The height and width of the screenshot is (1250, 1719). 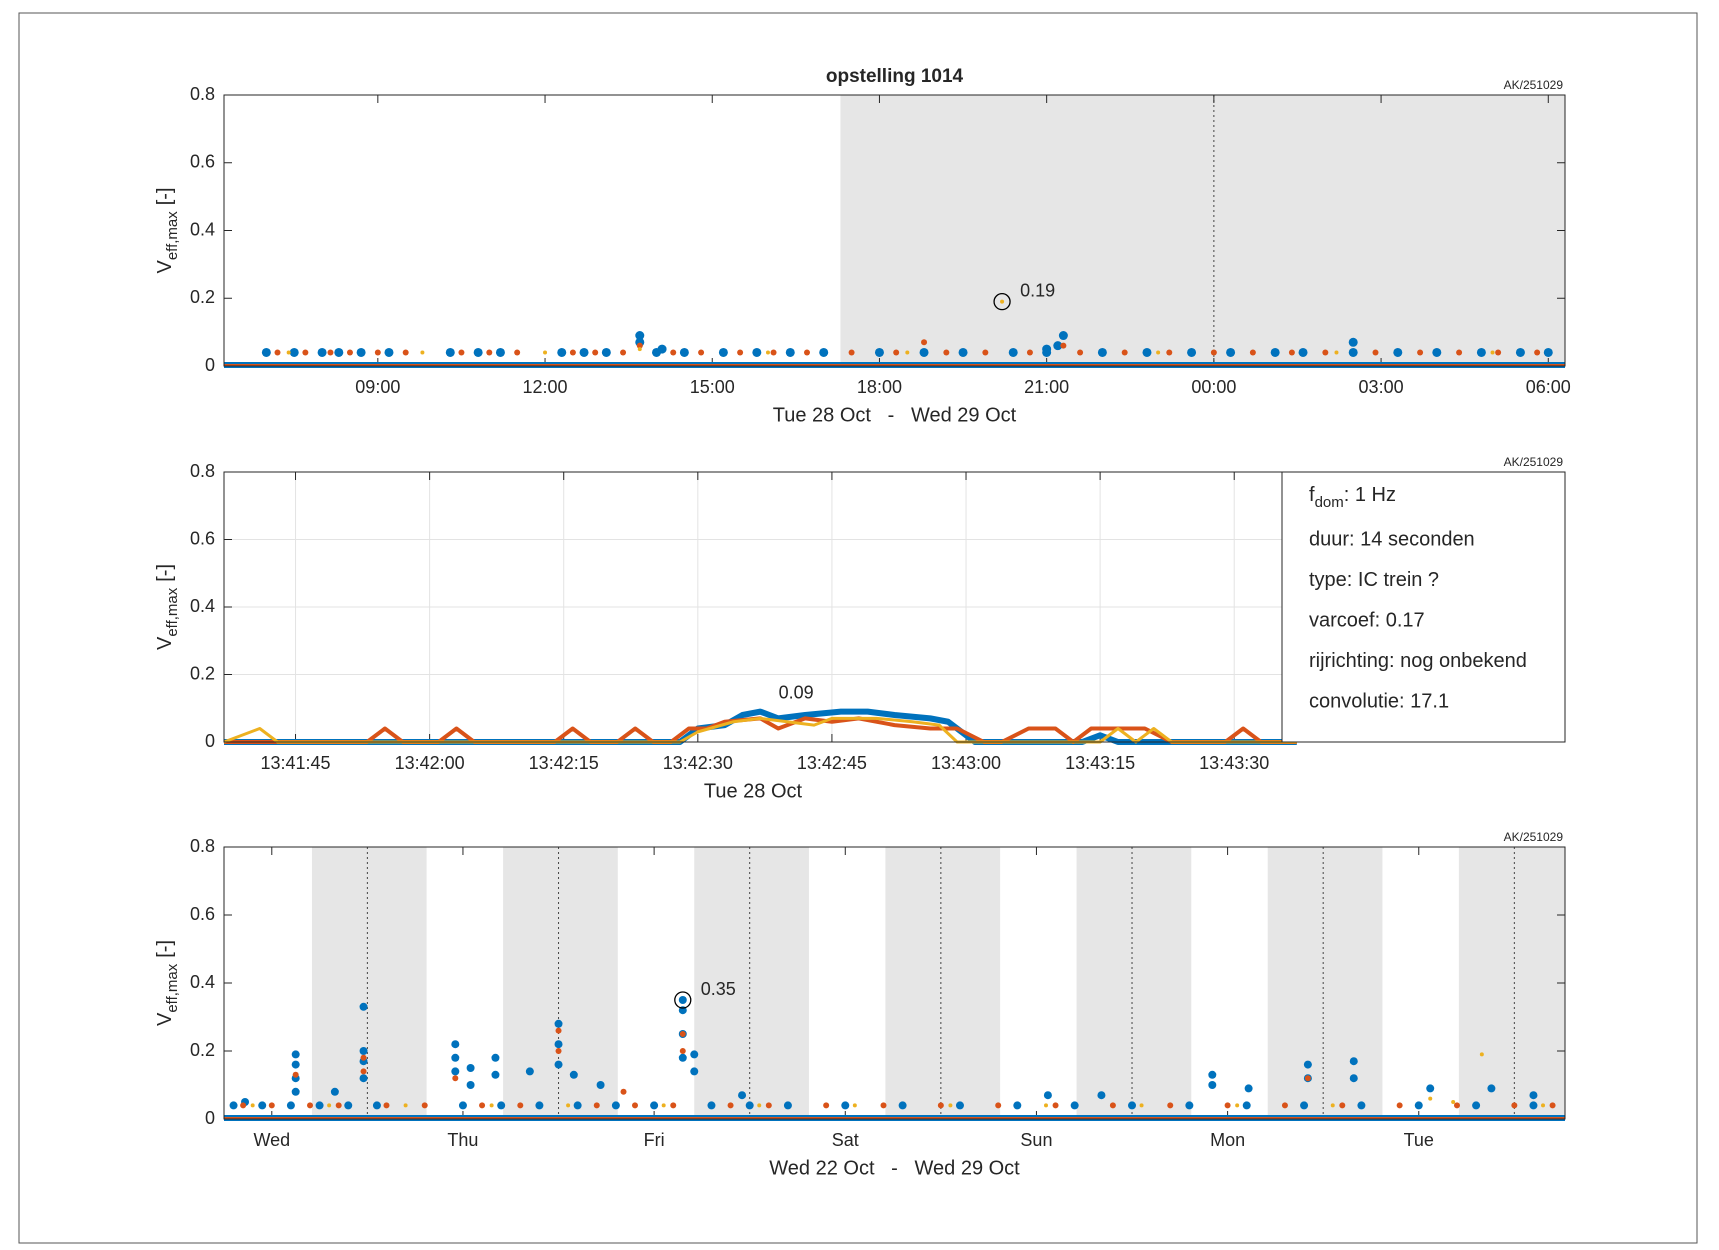 What do you see at coordinates (172, 987) in the screenshot?
I see `y-label-sub: eff,max` at bounding box center [172, 987].